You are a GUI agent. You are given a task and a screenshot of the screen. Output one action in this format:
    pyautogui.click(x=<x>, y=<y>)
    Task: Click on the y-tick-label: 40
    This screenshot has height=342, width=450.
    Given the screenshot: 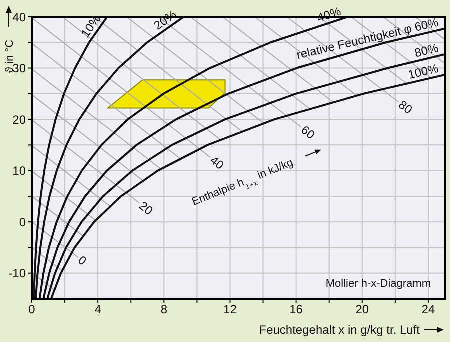 What is the action you would take?
    pyautogui.click(x=19, y=17)
    